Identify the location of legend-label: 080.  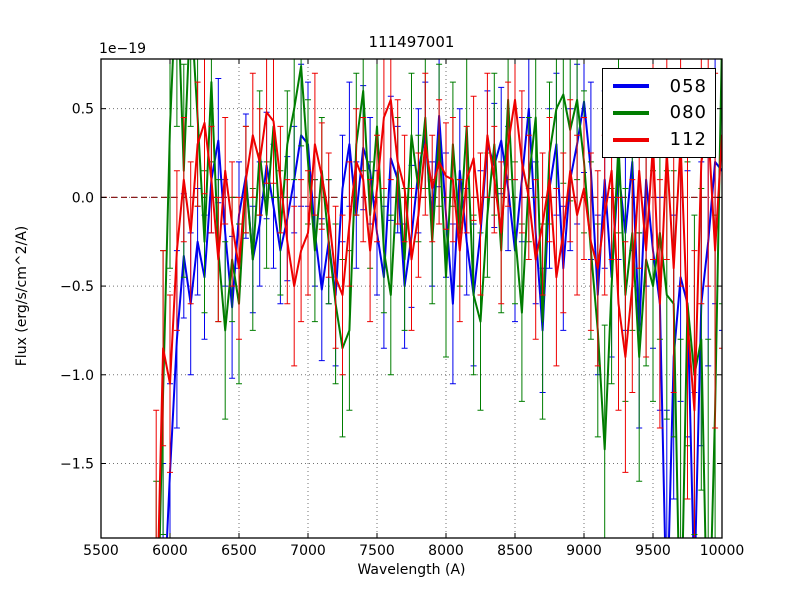
(688, 113).